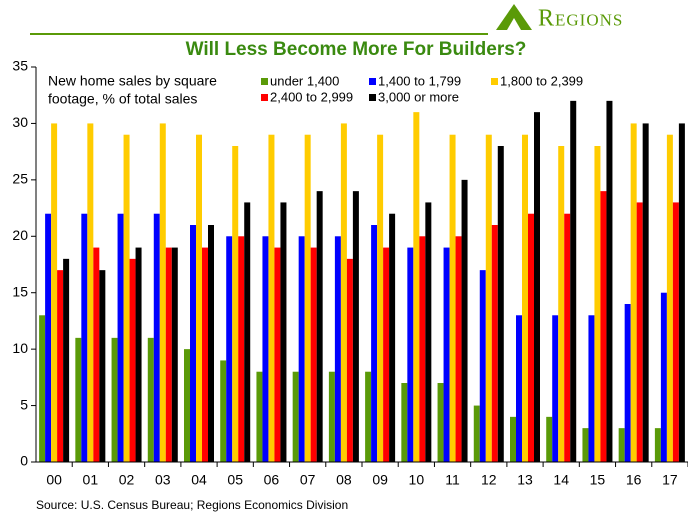 This screenshot has height=523, width=688. Describe the element at coordinates (580, 19) in the screenshot. I see `brand-name: Regions` at that location.